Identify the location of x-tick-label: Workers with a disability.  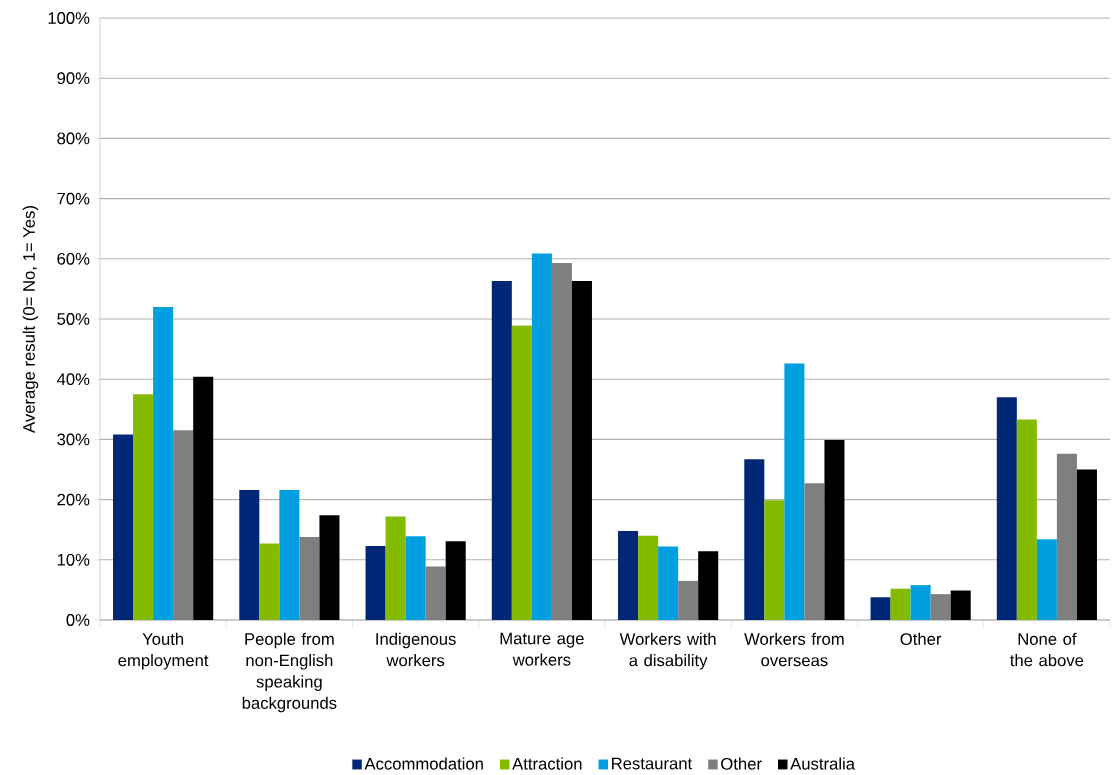
(667, 651).